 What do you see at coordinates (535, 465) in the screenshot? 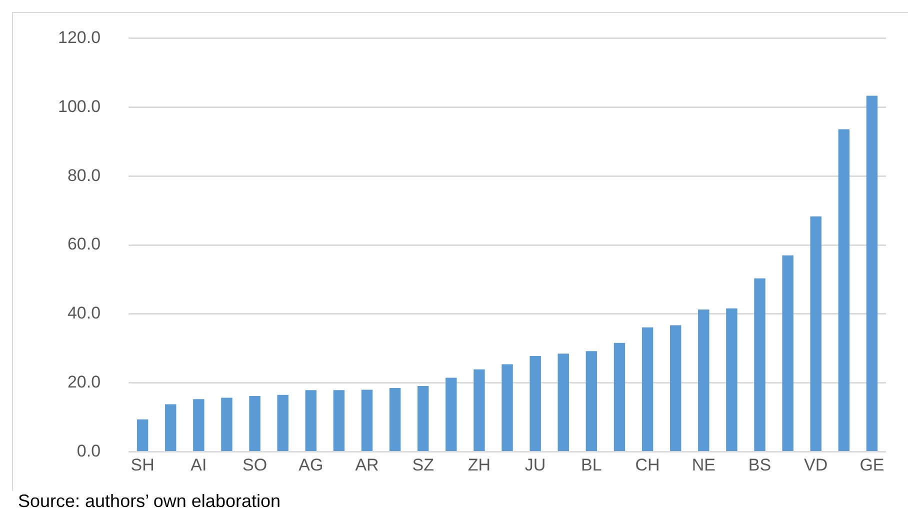
I see `x-tick-label: JU` at bounding box center [535, 465].